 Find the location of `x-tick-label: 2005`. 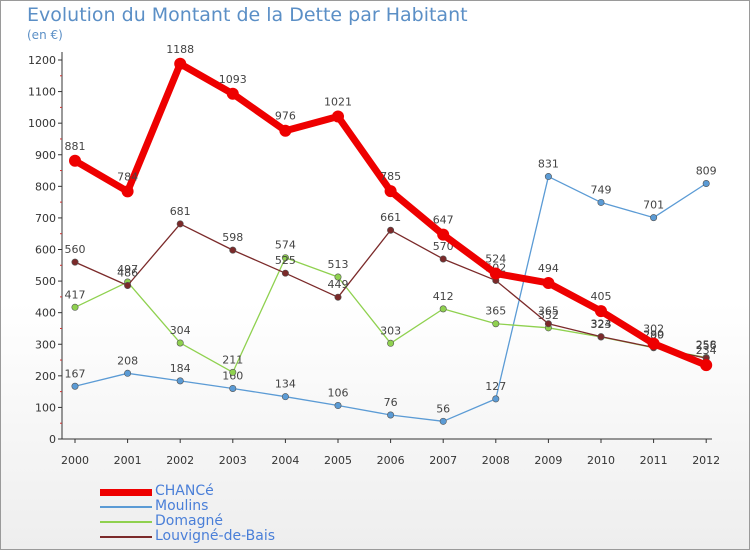

x-tick-label: 2005 is located at coordinates (338, 460).